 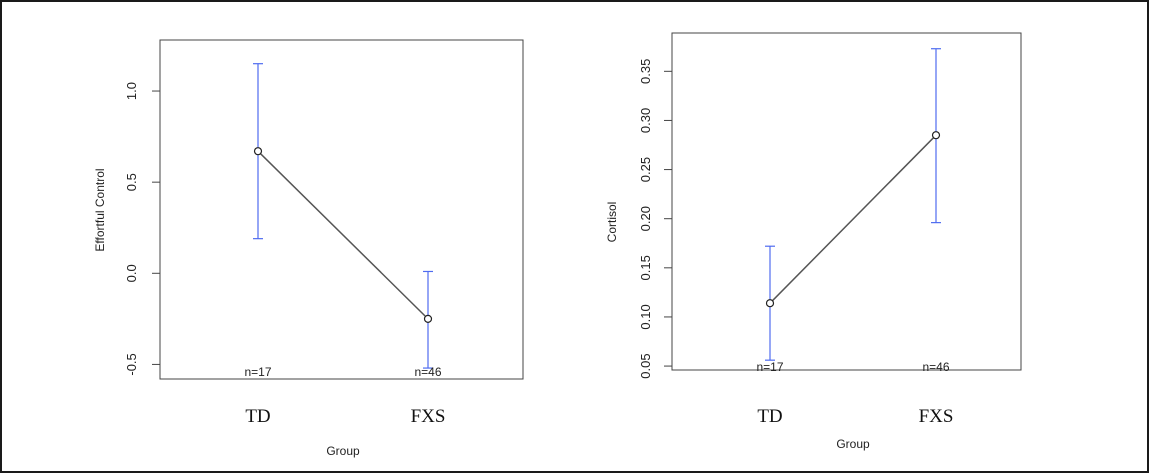 I want to click on y-tick-label: 0.35, so click(x=645, y=71).